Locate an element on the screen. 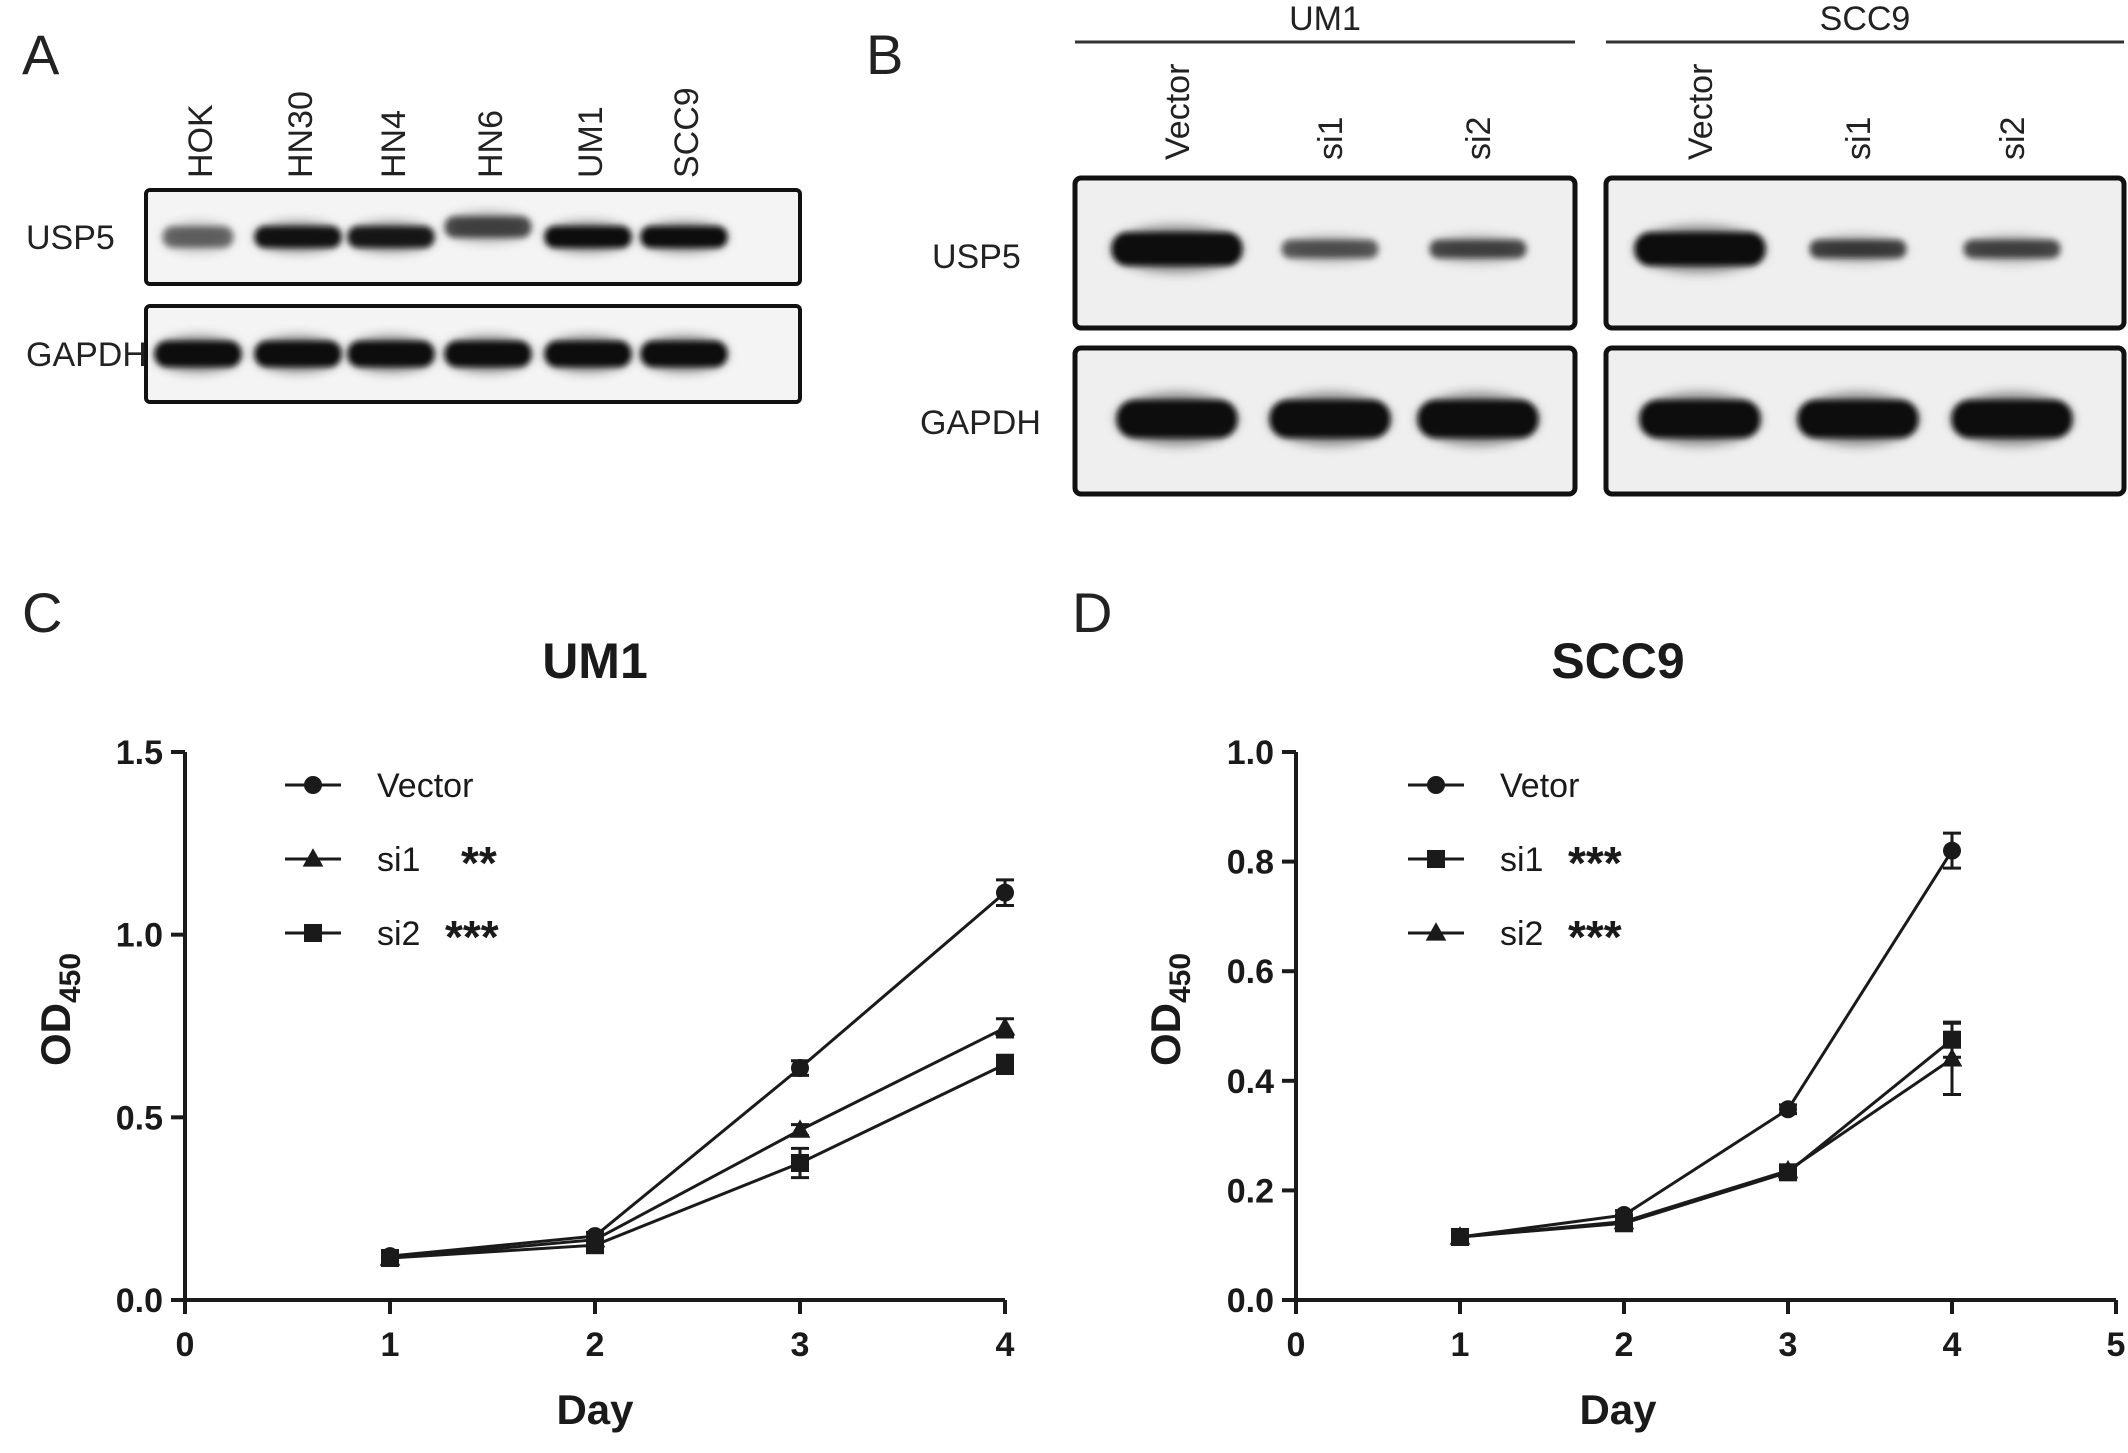 The height and width of the screenshot is (1453, 2128). x-tick-label: 1 is located at coordinates (1460, 1345).